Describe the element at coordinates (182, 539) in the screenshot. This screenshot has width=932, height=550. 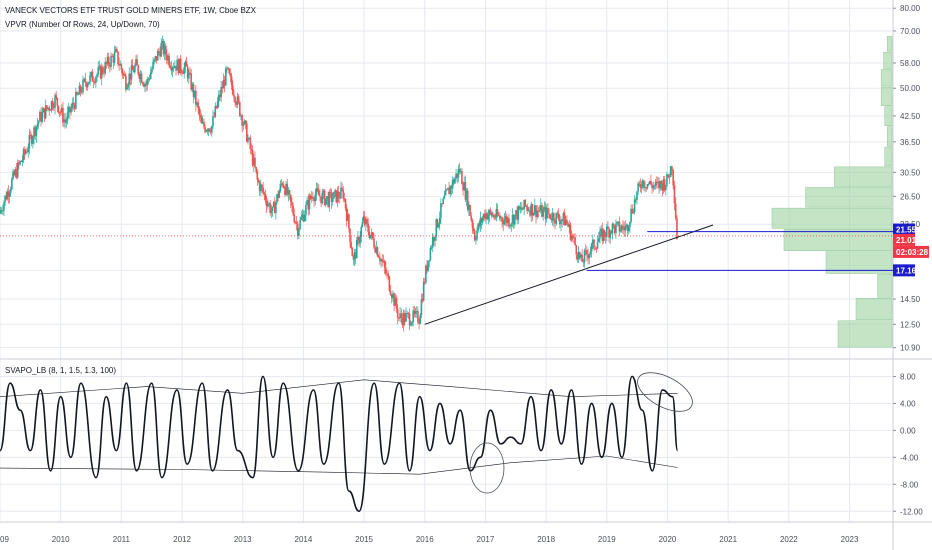
I see `time-axis-label: 2012` at that location.